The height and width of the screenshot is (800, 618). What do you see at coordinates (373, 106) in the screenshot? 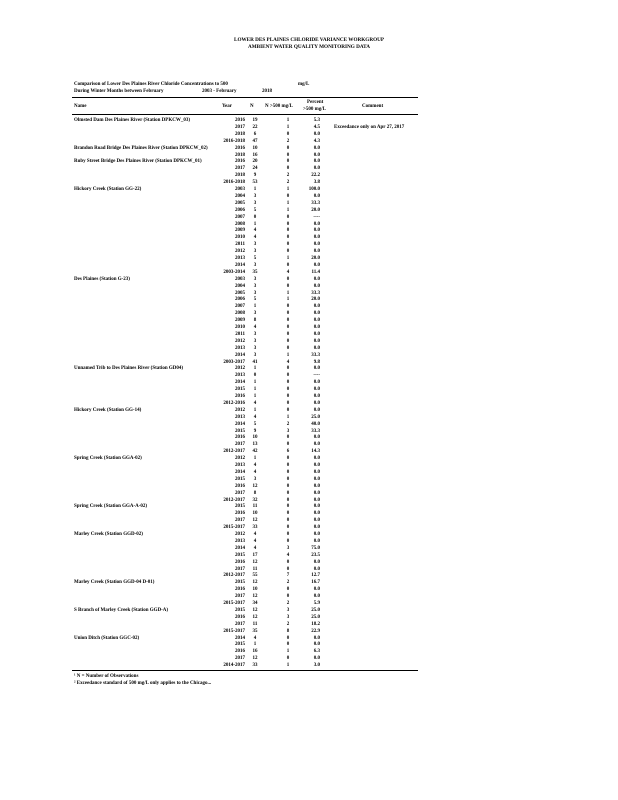
I see `col-comment: Comment` at bounding box center [373, 106].